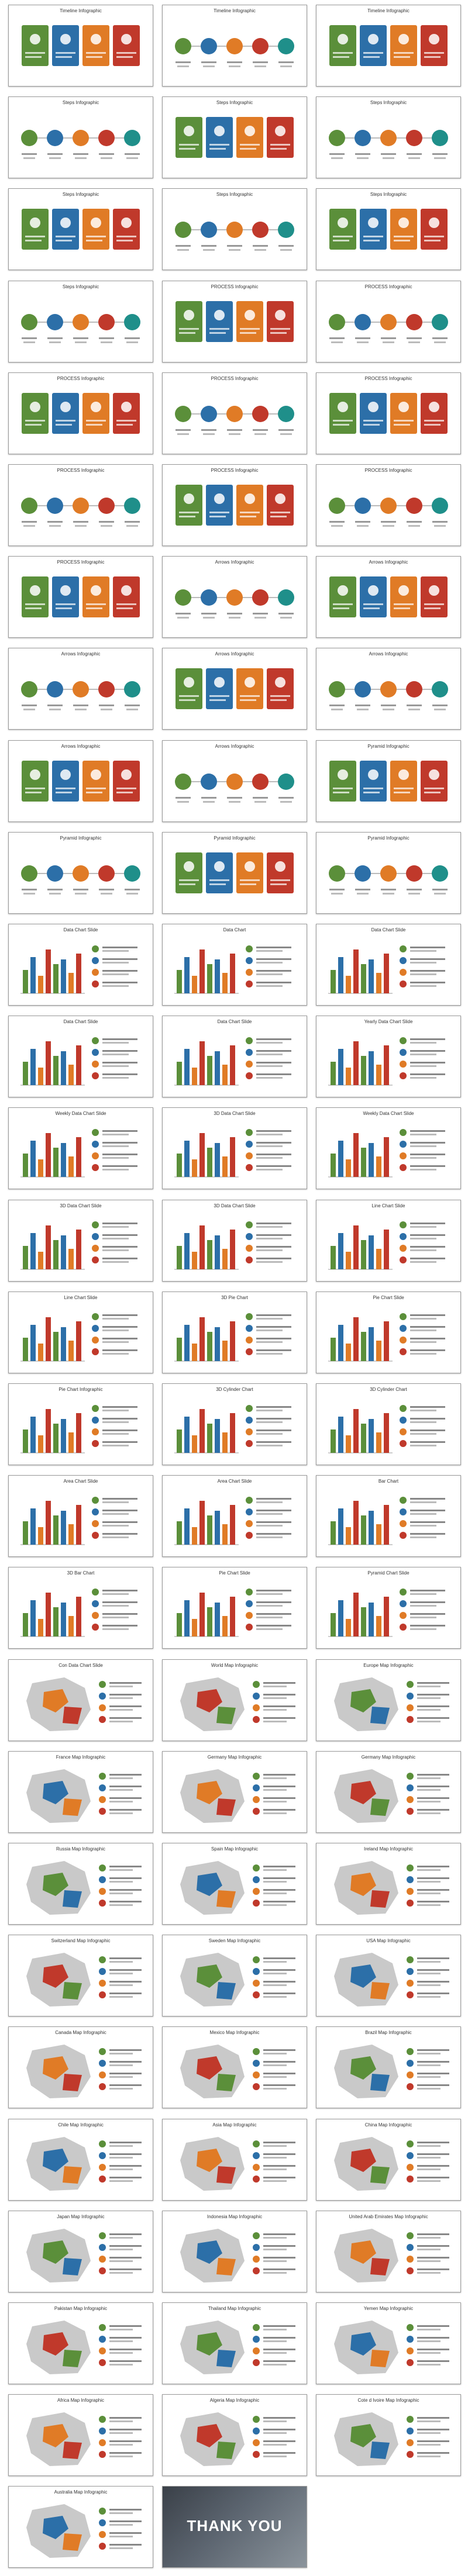  What do you see at coordinates (388, 1517) in the screenshot?
I see `slide-thumbnail: Bar Chart` at bounding box center [388, 1517].